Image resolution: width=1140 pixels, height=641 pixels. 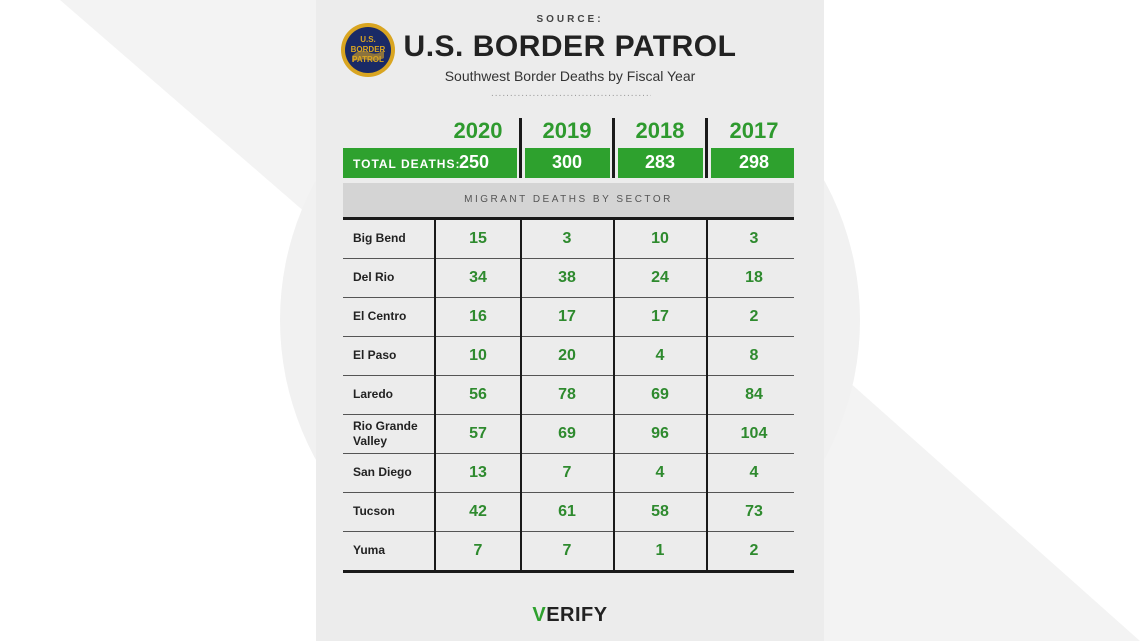 What do you see at coordinates (754, 277) in the screenshot?
I see `cell-value-2017: 18` at bounding box center [754, 277].